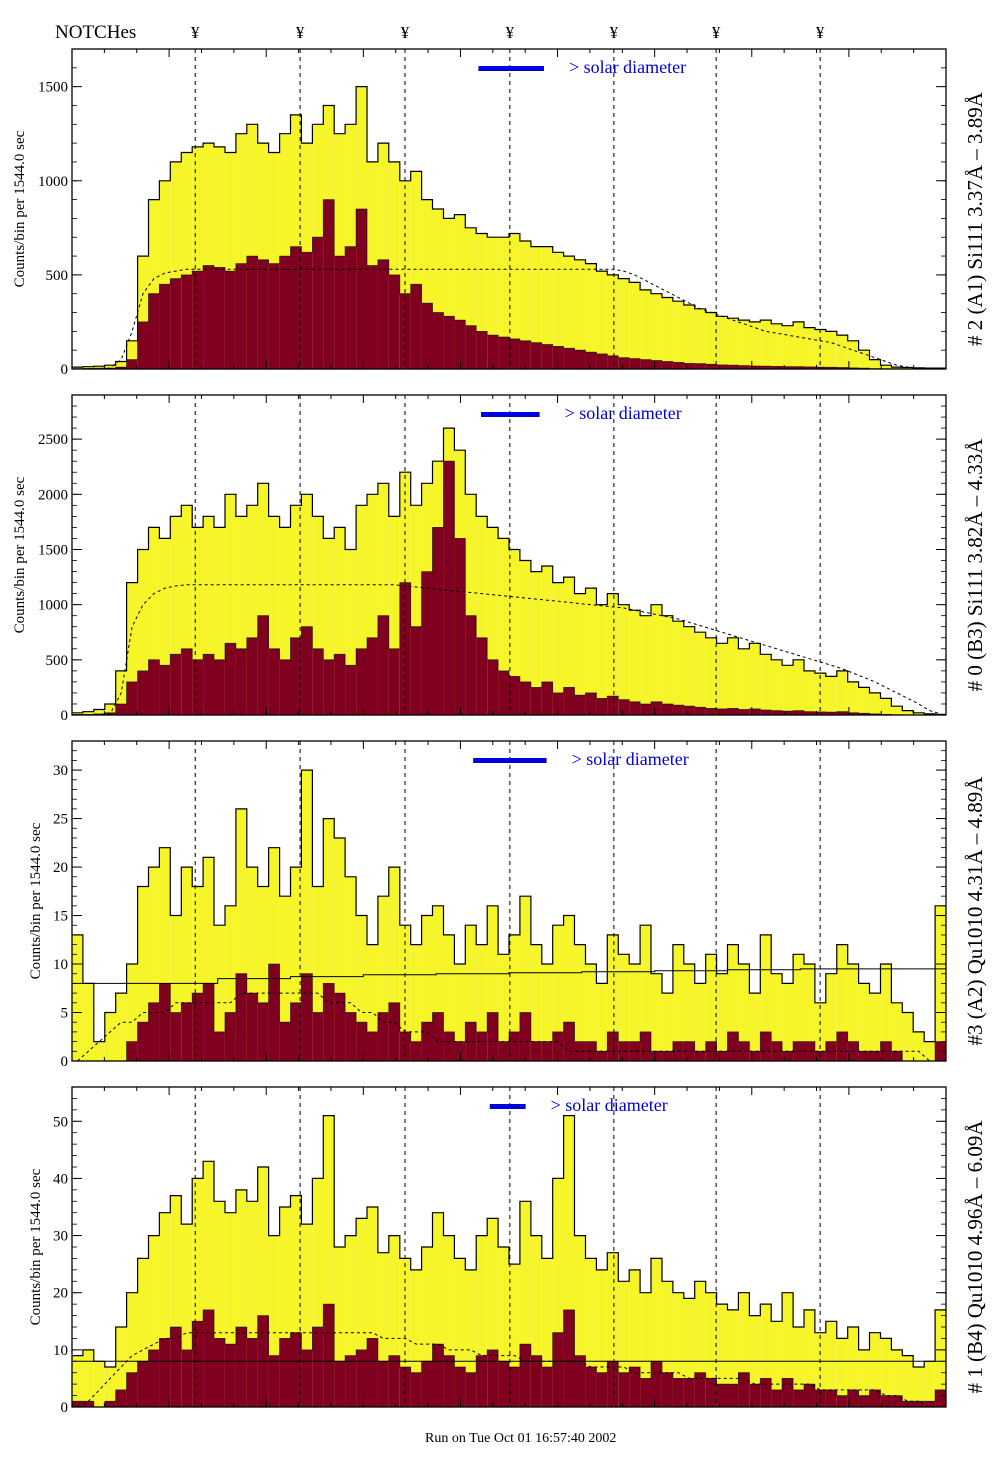  What do you see at coordinates (627, 67) in the screenshot?
I see `solar-diameter-legend-label: > solar diameter` at bounding box center [627, 67].